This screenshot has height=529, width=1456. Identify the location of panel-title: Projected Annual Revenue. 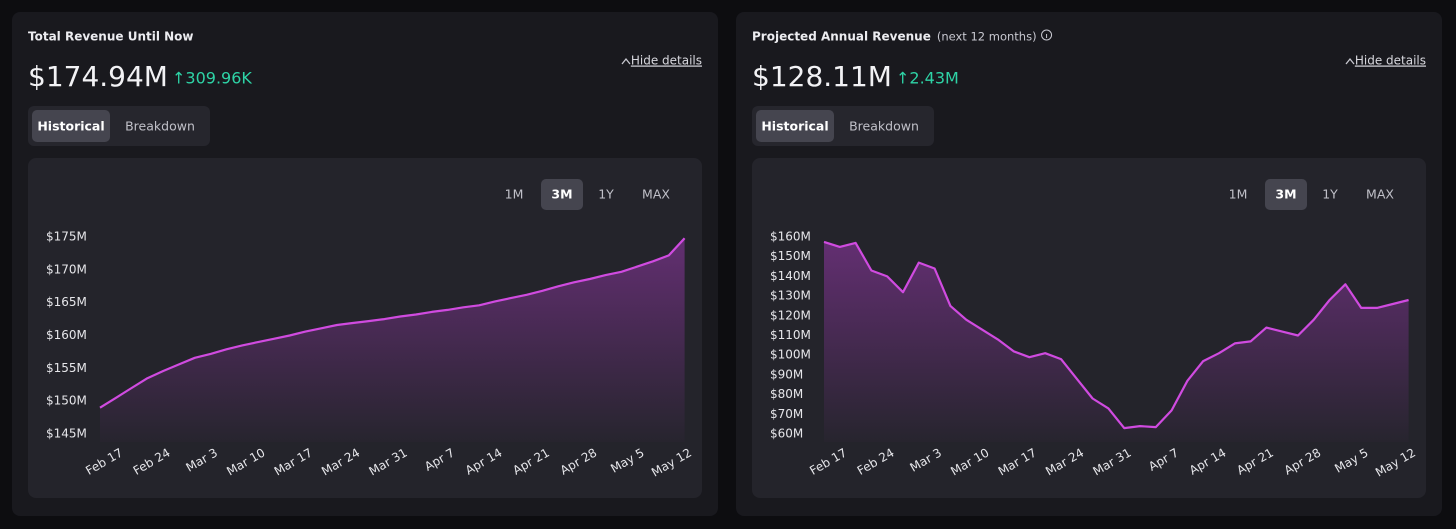
(841, 37).